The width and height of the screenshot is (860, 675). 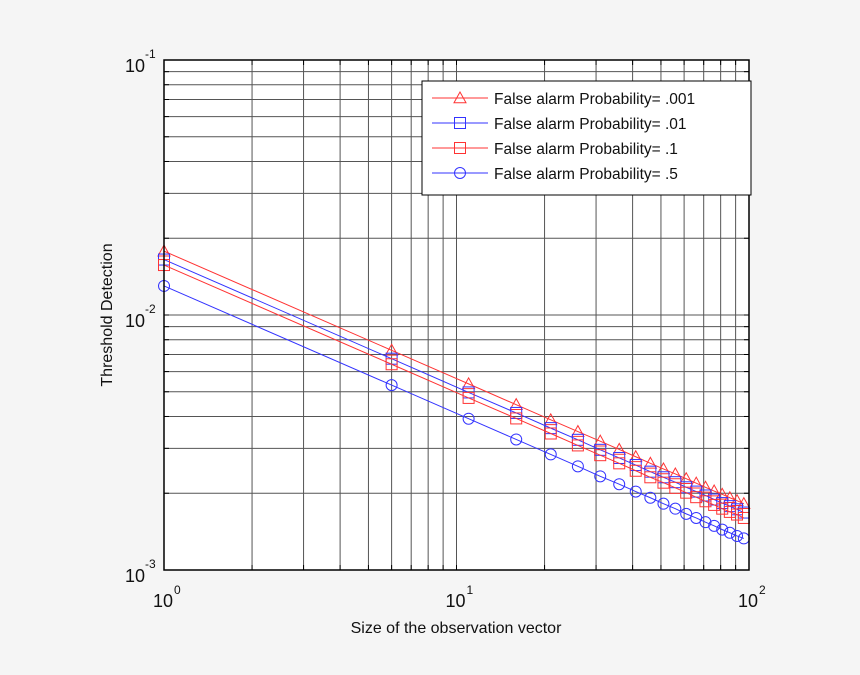 I want to click on legend-box, so click(x=586, y=138).